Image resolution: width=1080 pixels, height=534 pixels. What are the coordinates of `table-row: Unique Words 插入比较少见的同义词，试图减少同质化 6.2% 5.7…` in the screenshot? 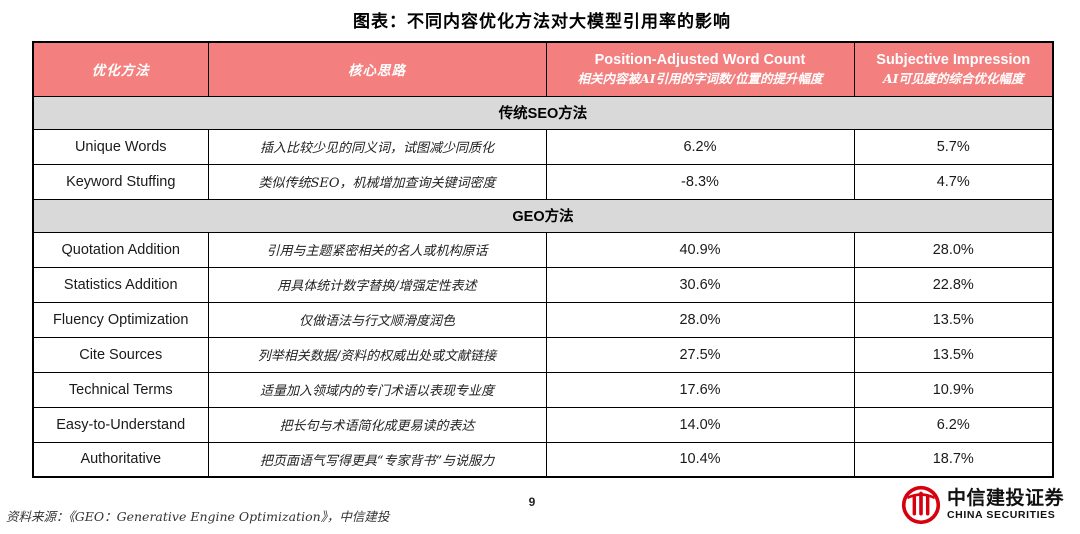 It's located at (543, 146).